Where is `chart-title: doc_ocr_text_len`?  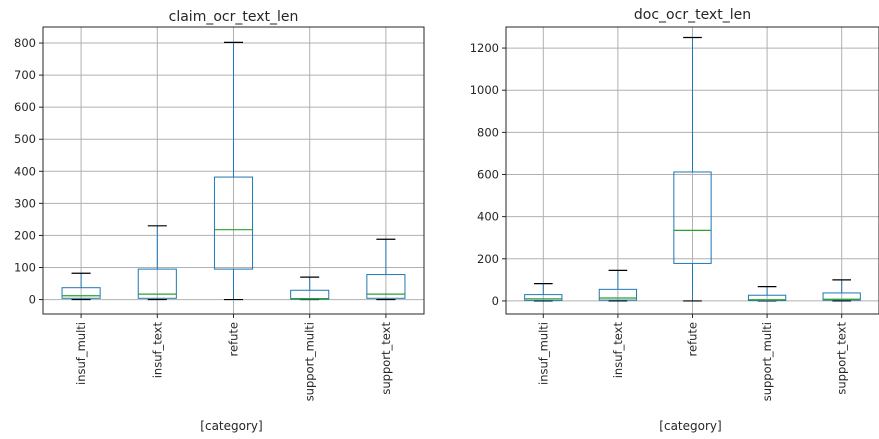
chart-title: doc_ocr_text_len is located at coordinates (692, 15).